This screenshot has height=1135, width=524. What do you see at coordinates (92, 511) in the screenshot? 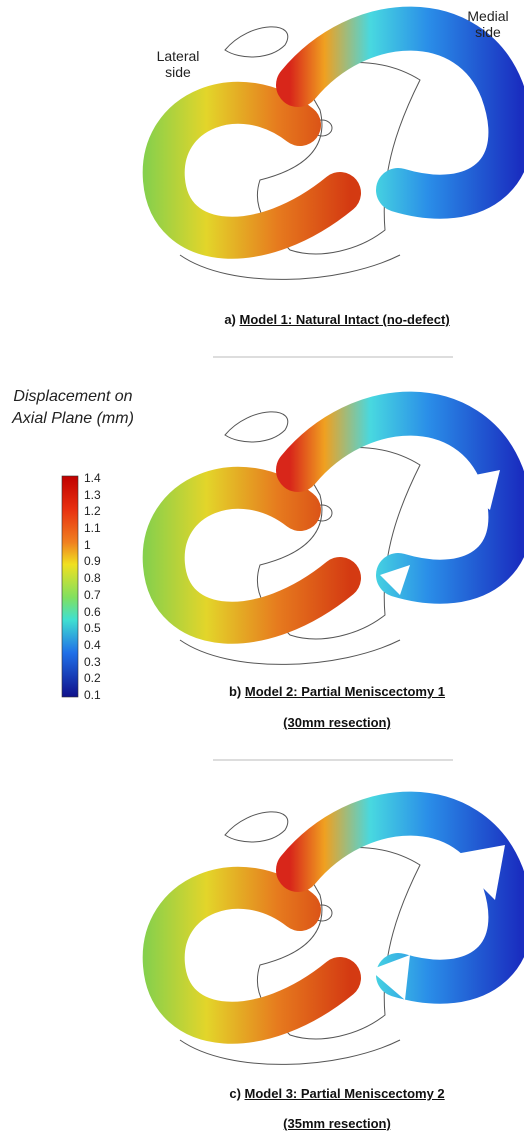
I see `color-bar-tick-label: 1.2` at bounding box center [92, 511].